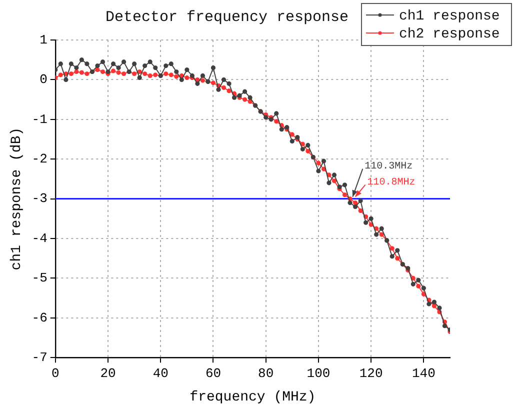  Describe the element at coordinates (44, 80) in the screenshot. I see `y-tick-label: 0` at that location.